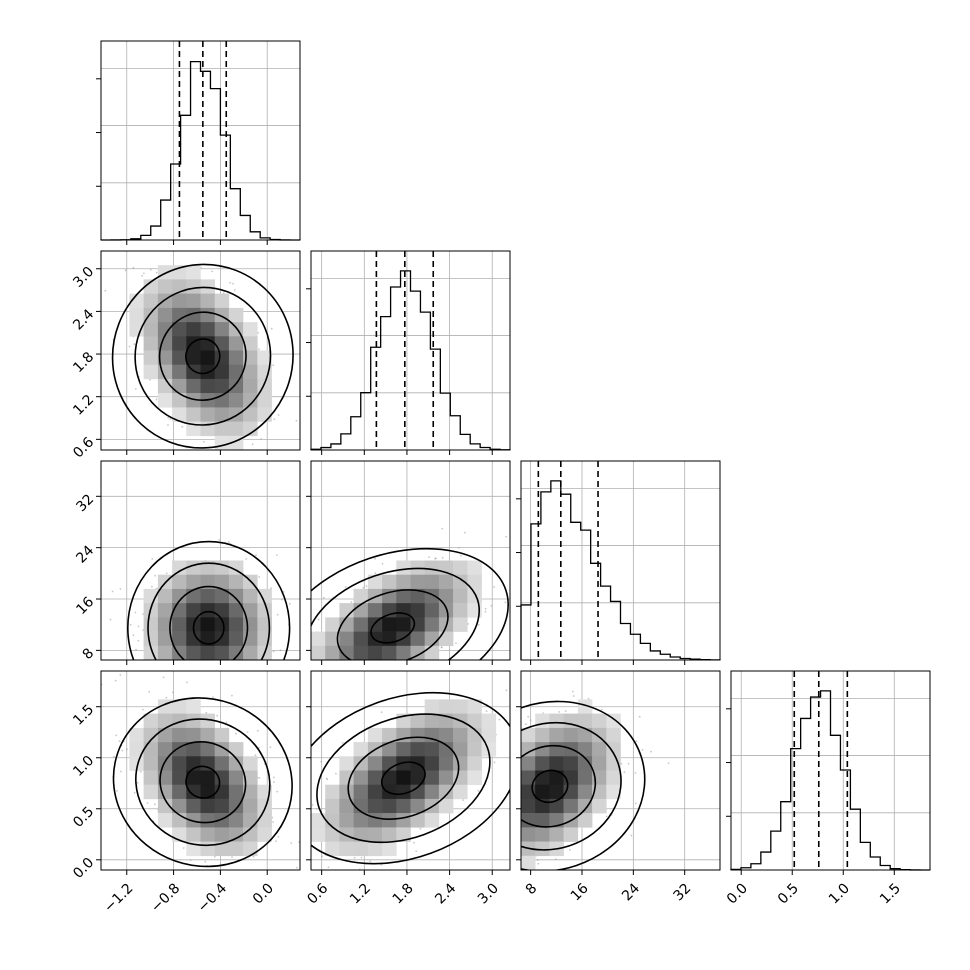 The height and width of the screenshot is (970, 970). What do you see at coordinates (85, 555) in the screenshot?
I see `y-tick-label: 24` at bounding box center [85, 555].